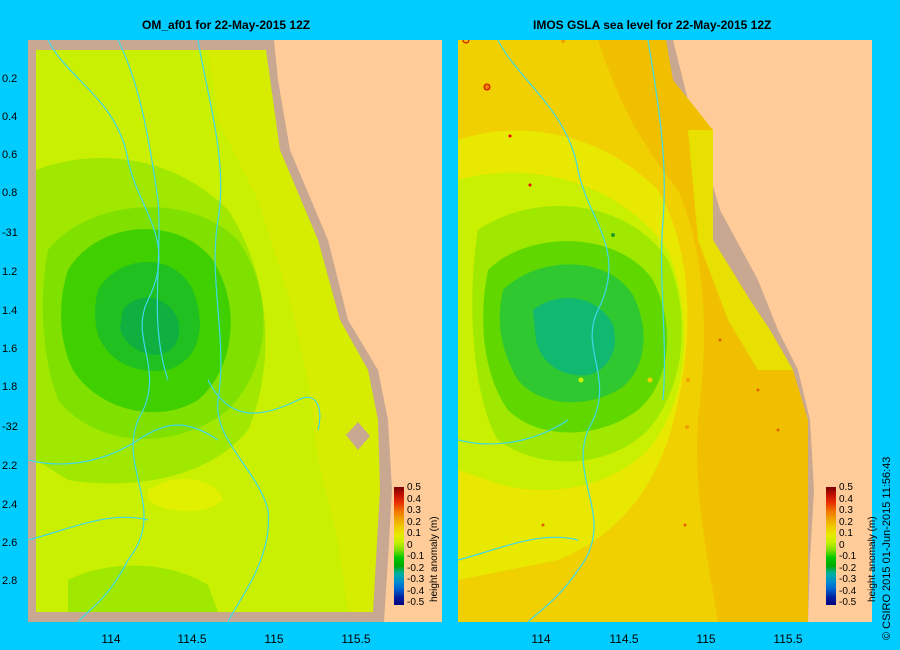 This screenshot has width=900, height=650. What do you see at coordinates (652, 25) in the screenshot?
I see `right-map-title: IMOS GSLA sea level for 22-May-2015 12Z` at bounding box center [652, 25].